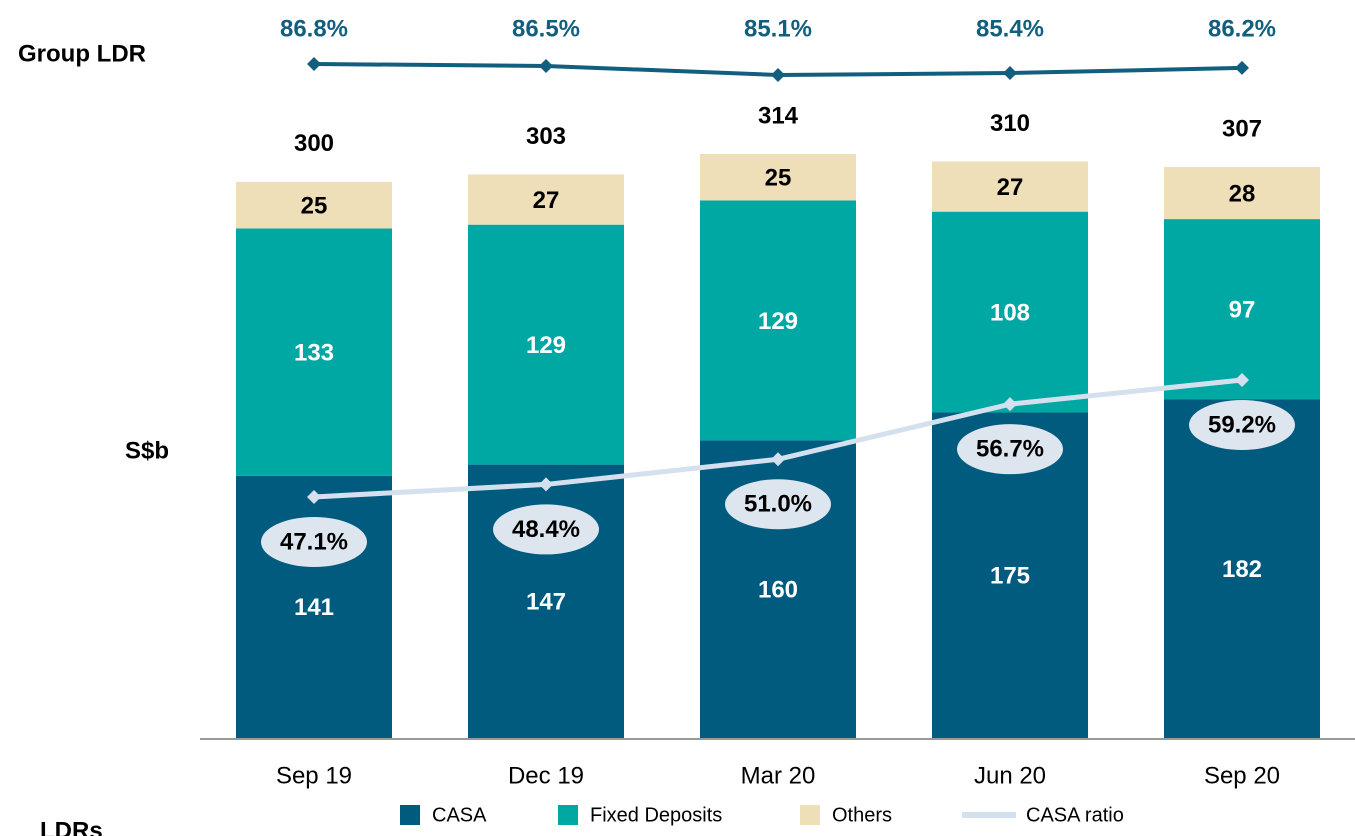 This screenshot has width=1355, height=836. What do you see at coordinates (546, 775) in the screenshot?
I see `x-tick-label: Dec 19` at bounding box center [546, 775].